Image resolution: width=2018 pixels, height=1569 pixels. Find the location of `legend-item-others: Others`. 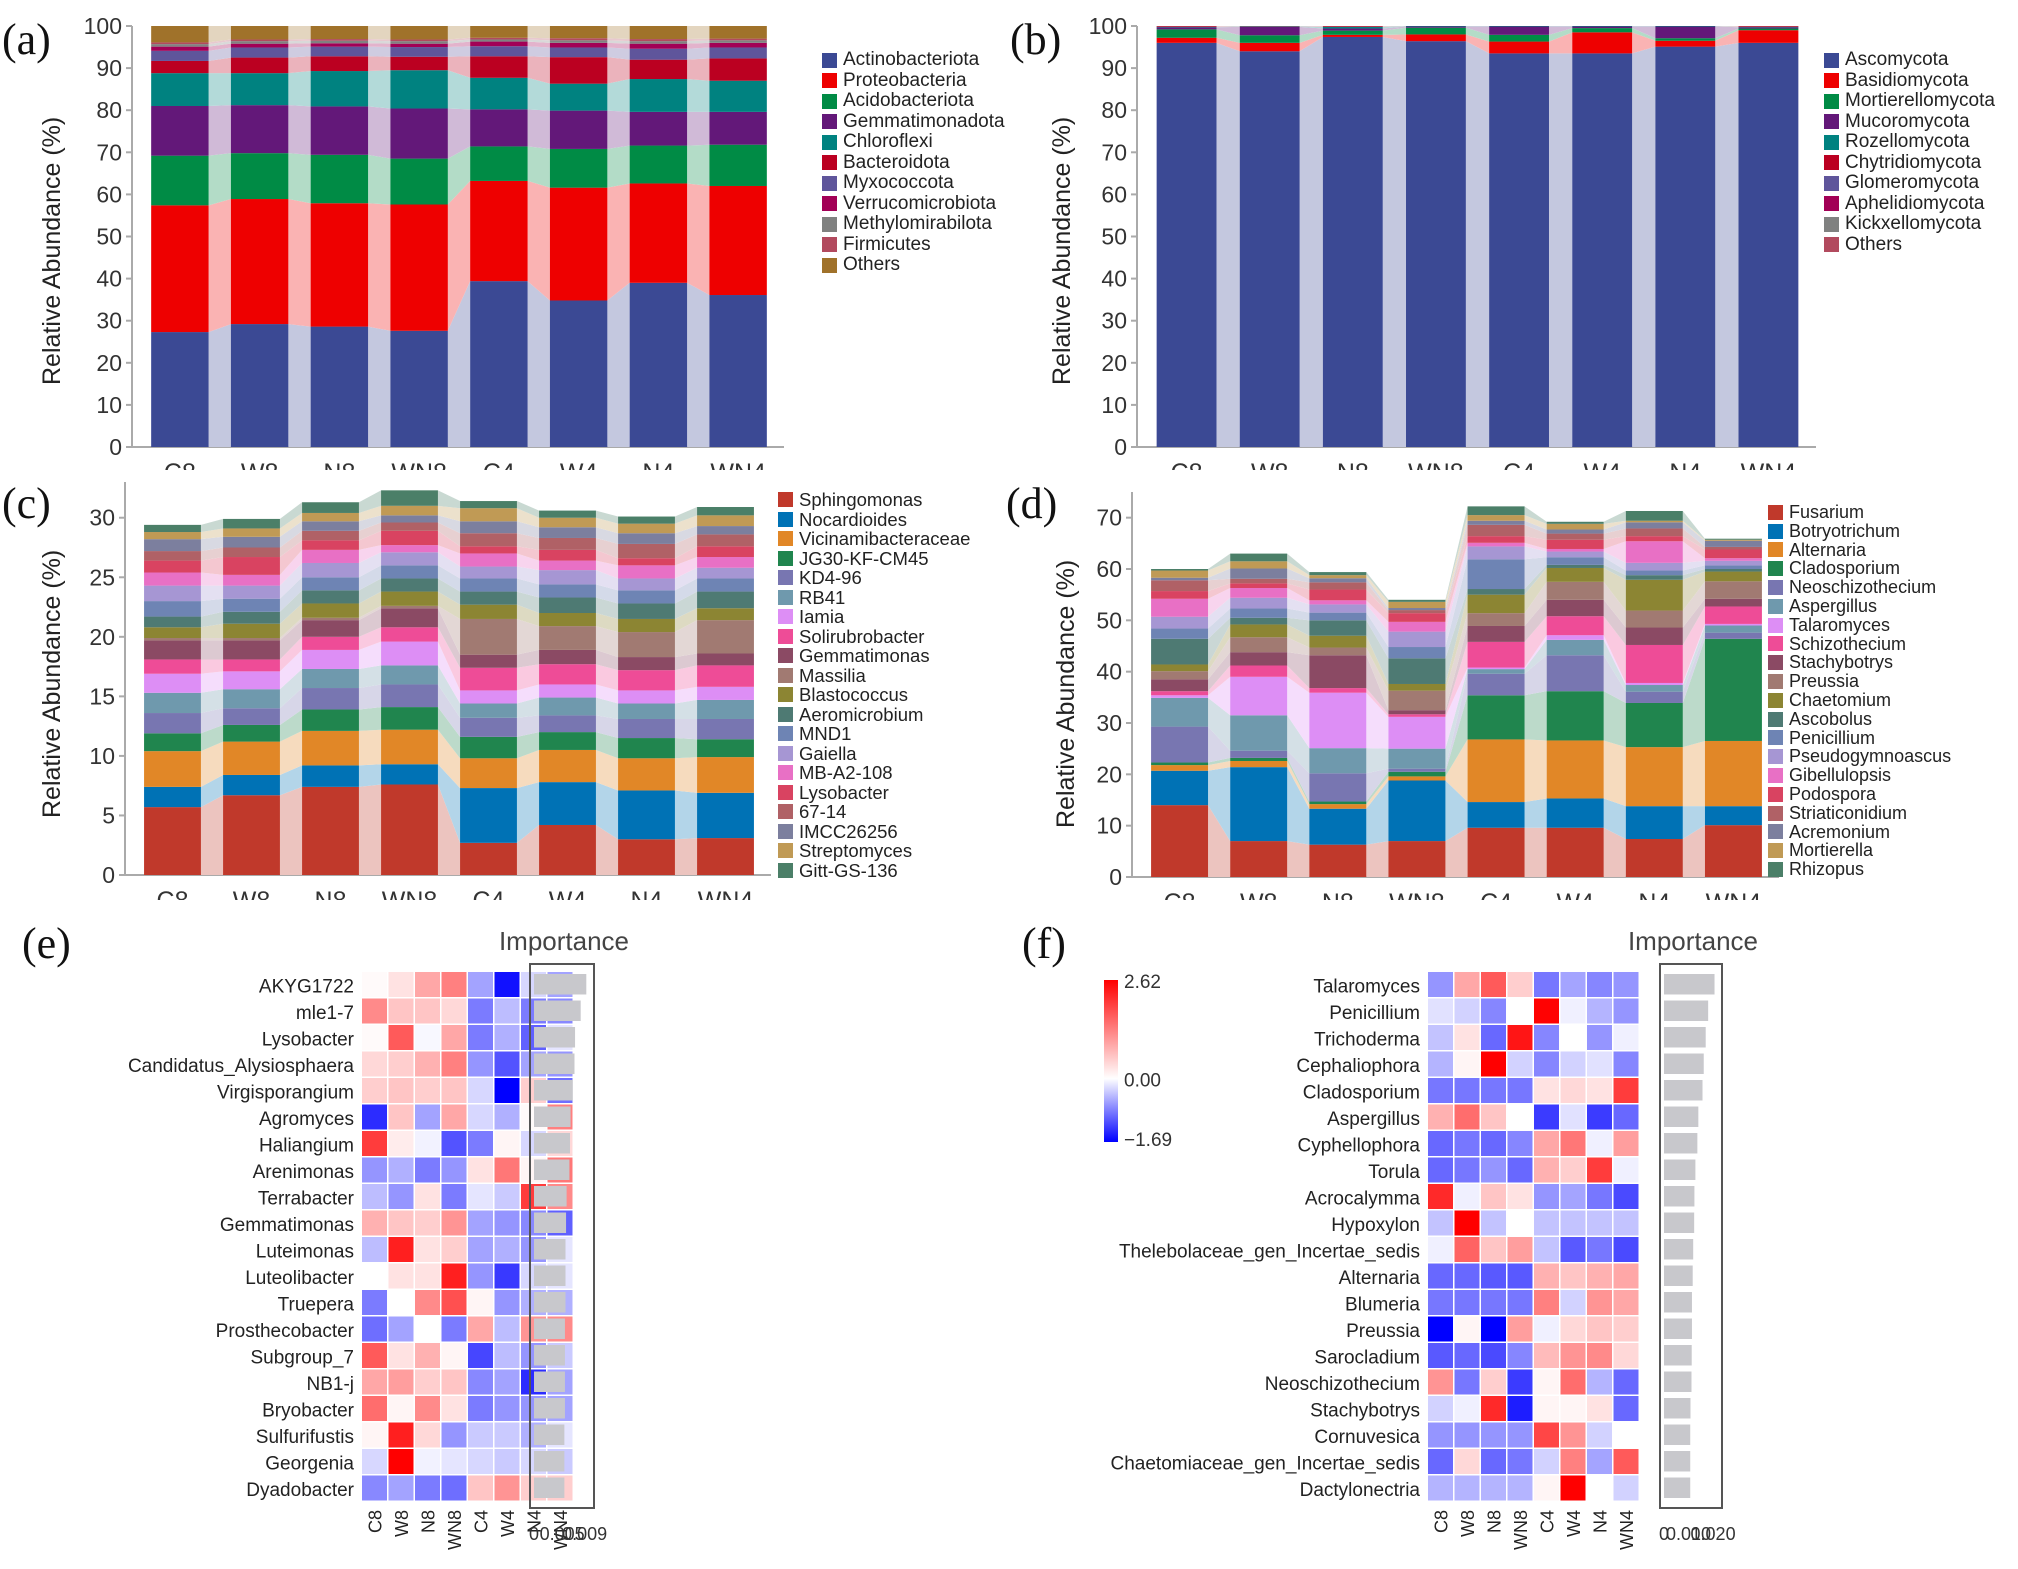

legend-item-others: Others is located at coordinates (913, 265).